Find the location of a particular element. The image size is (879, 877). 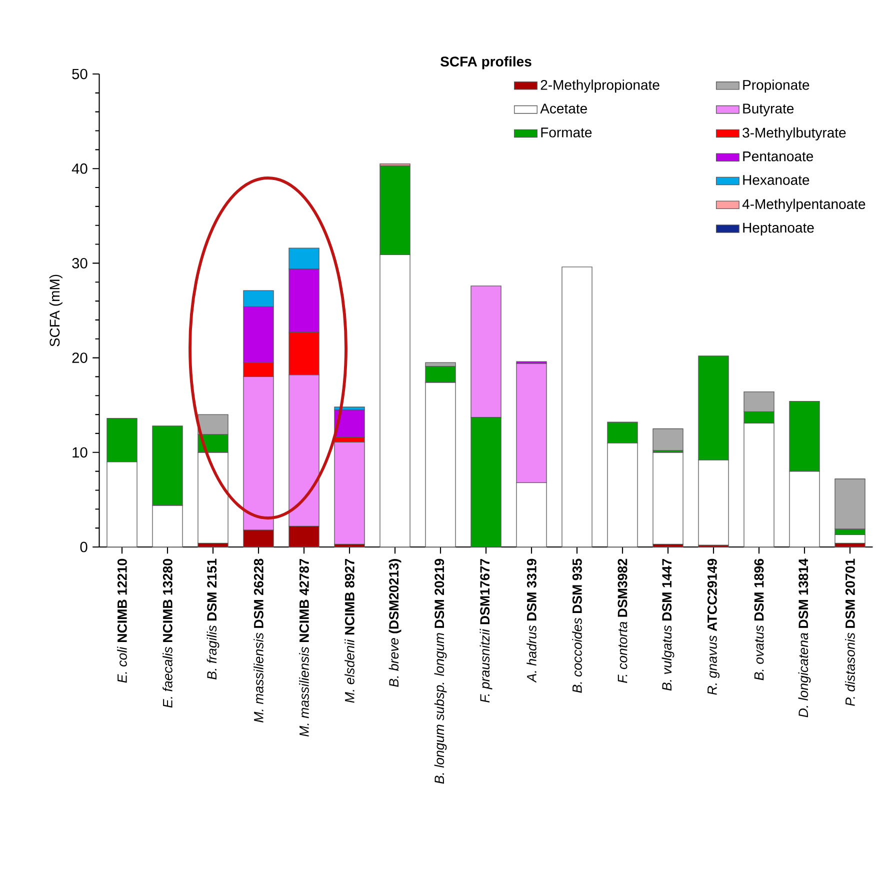

legend-label: Pentanoate is located at coordinates (778, 157).